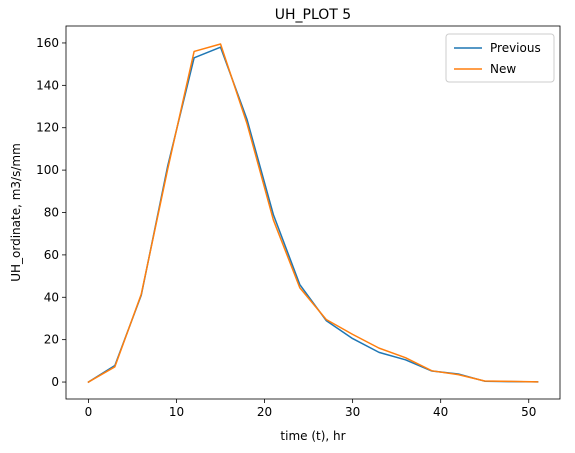 The height and width of the screenshot is (453, 575). I want to click on y-tick-label: 40, so click(51, 297).